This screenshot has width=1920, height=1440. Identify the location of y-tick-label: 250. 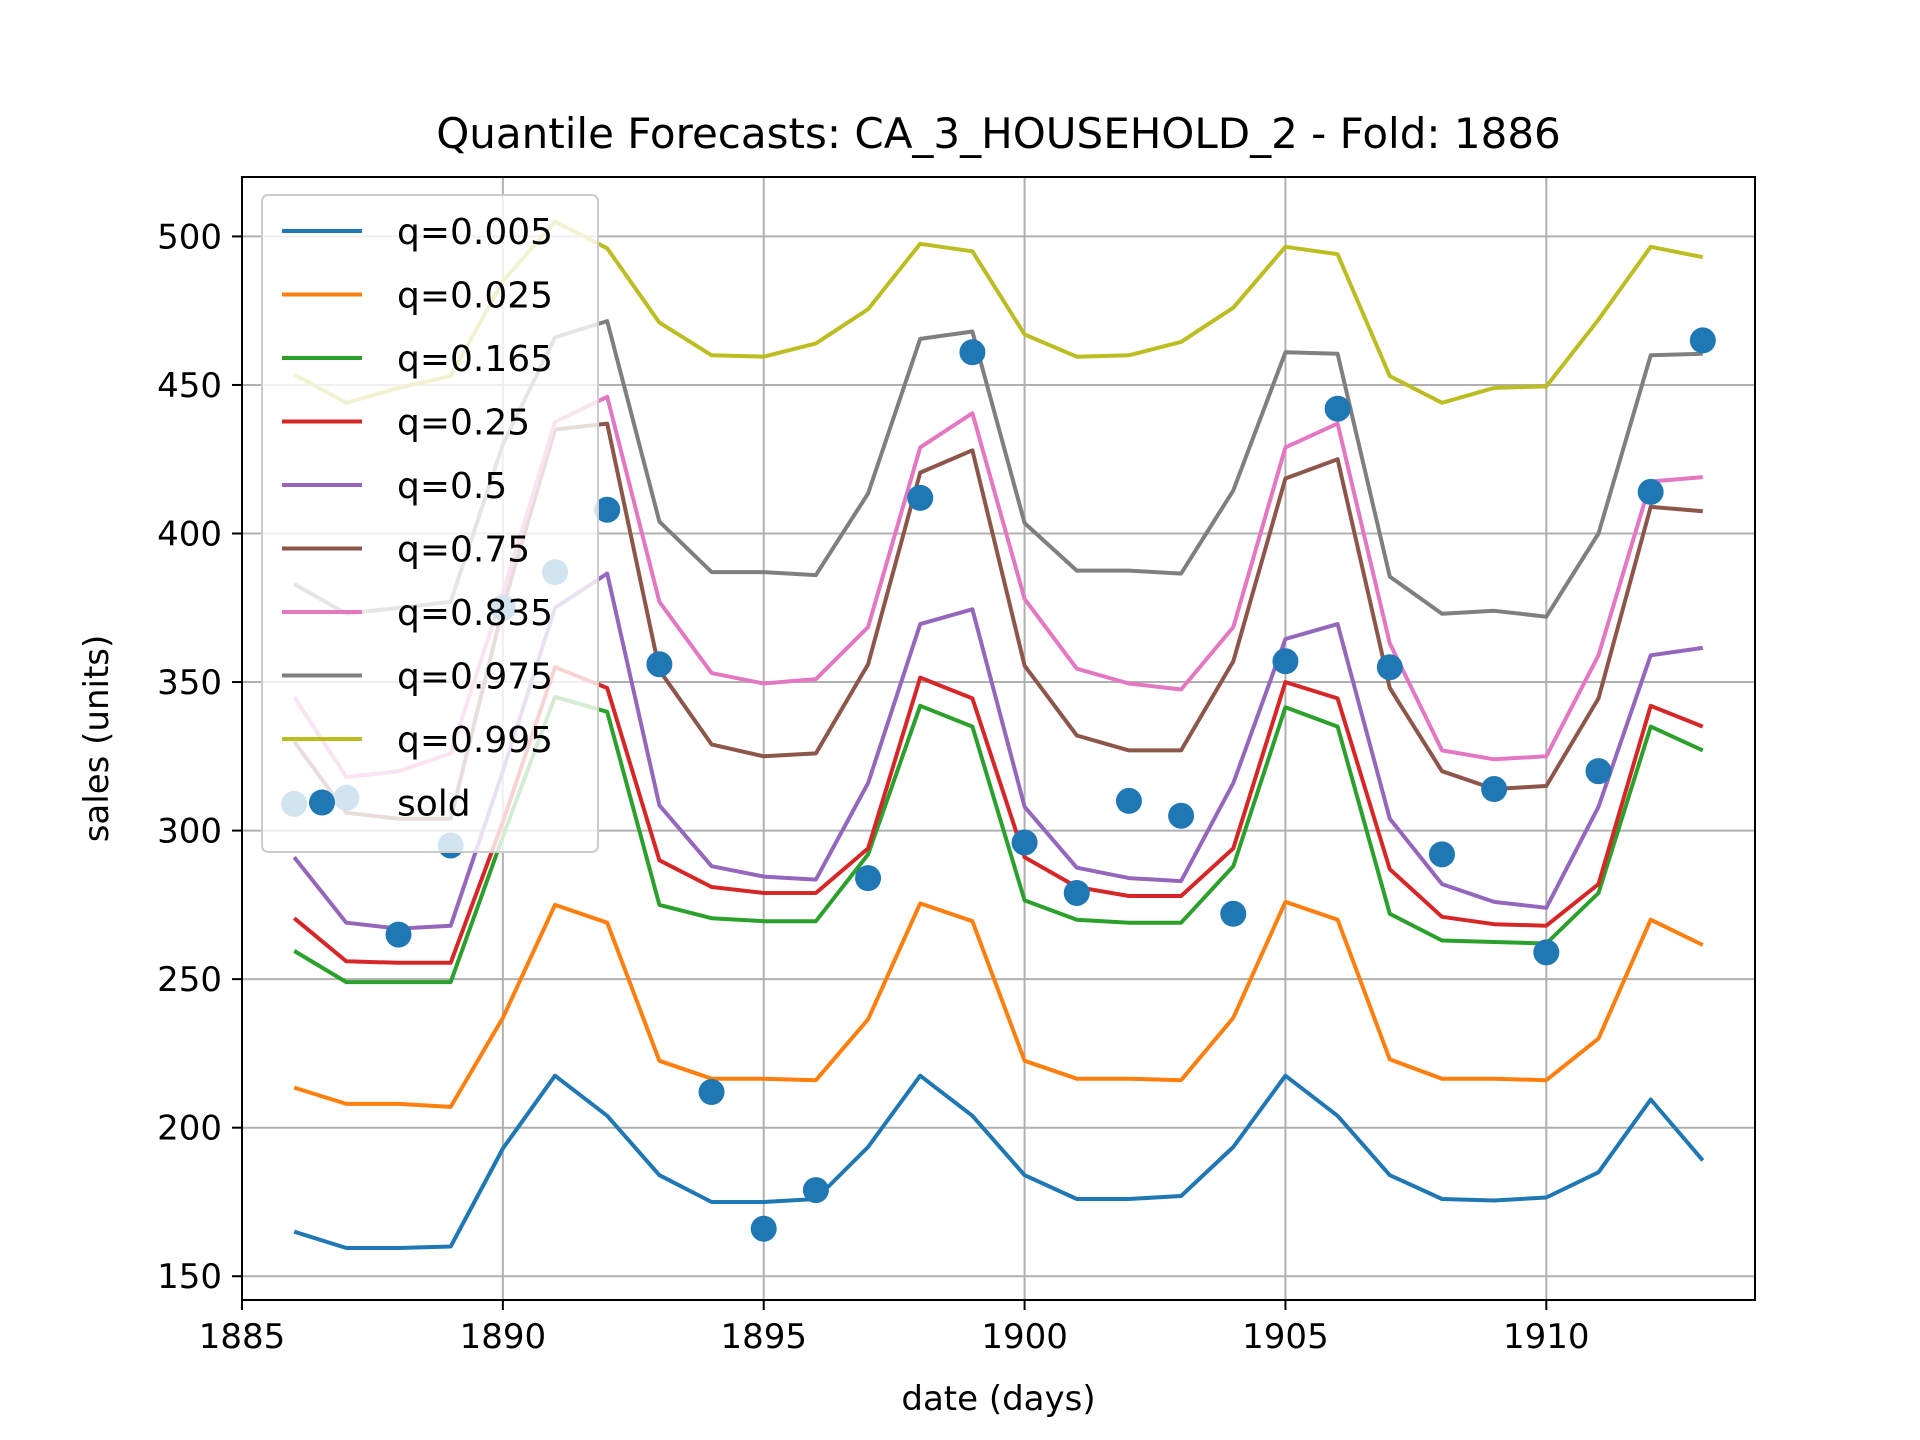
(189, 980).